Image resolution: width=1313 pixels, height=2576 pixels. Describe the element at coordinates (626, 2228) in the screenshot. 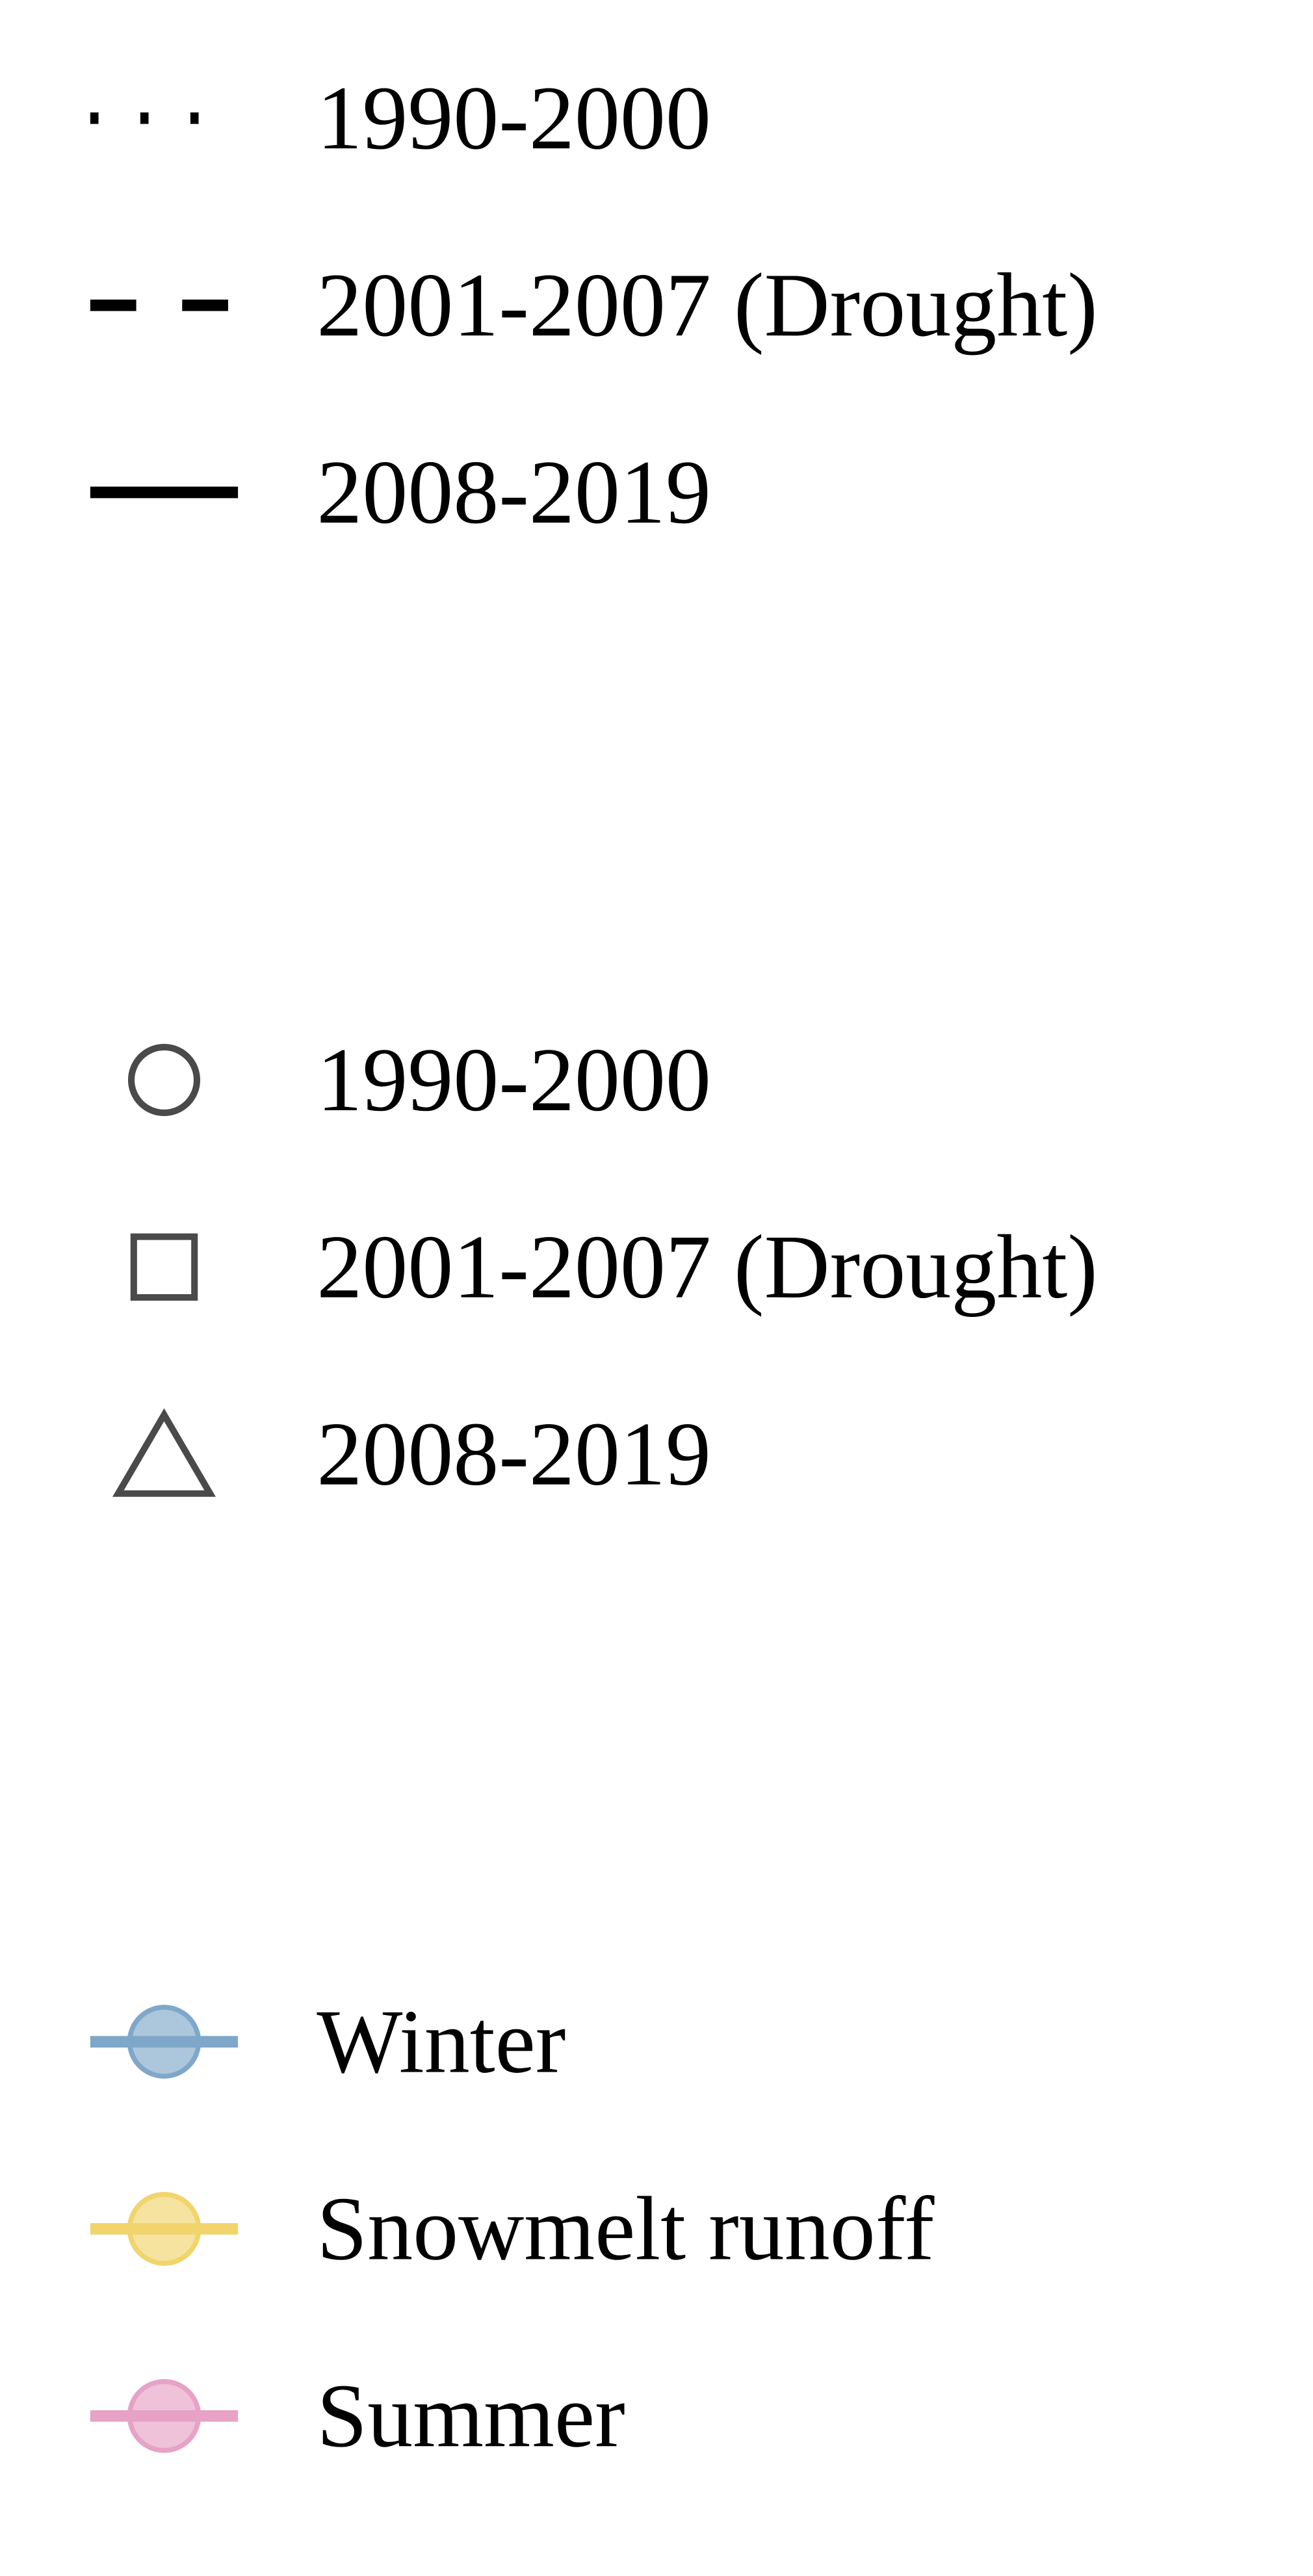

I see `legend-label: Snowmelt runoff` at that location.